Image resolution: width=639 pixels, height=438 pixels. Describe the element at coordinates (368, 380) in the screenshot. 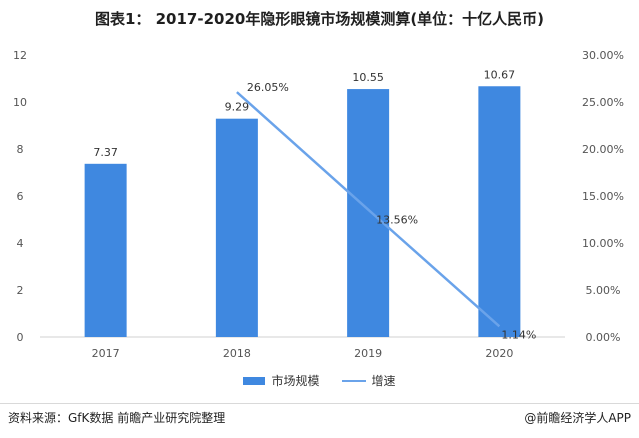

I see `legend-item-growth: 增速` at that location.